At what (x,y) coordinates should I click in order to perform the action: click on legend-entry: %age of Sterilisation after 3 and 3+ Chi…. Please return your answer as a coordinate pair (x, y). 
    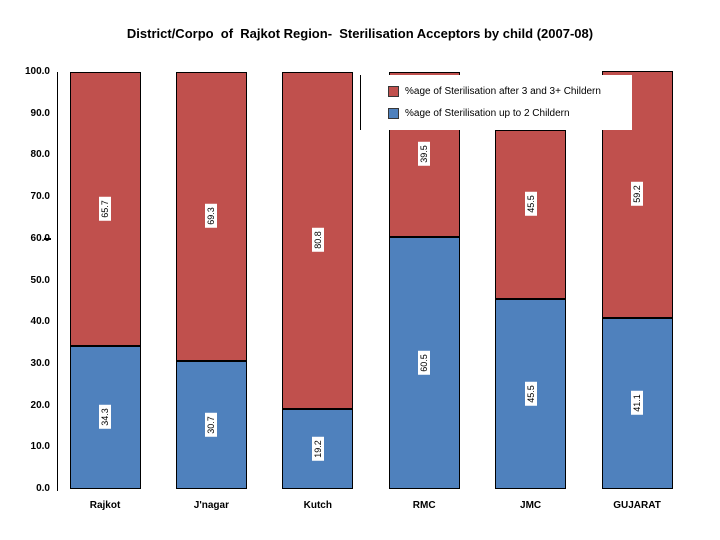
    Looking at the image, I should click on (510, 91).